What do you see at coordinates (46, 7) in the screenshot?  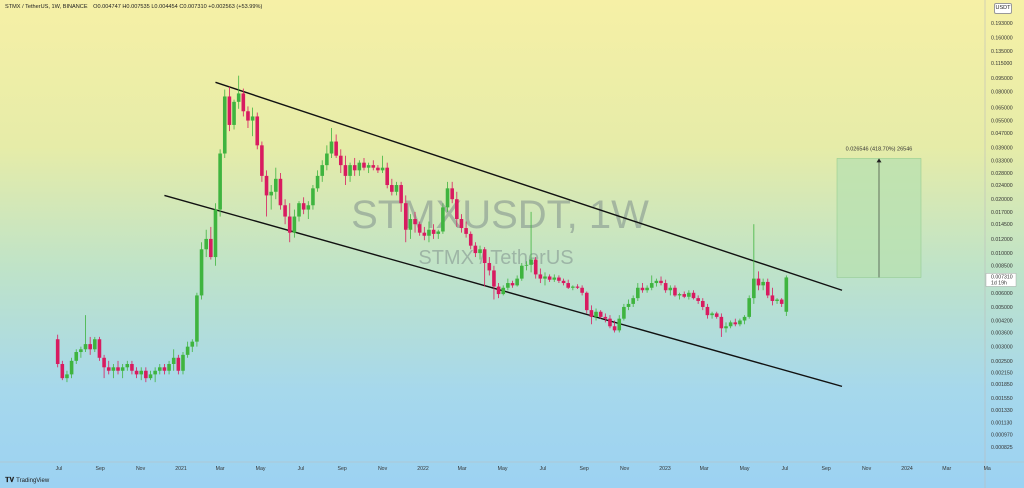 I see `symbol-info: STMX / TetherUS, 1W, BINANCE` at bounding box center [46, 7].